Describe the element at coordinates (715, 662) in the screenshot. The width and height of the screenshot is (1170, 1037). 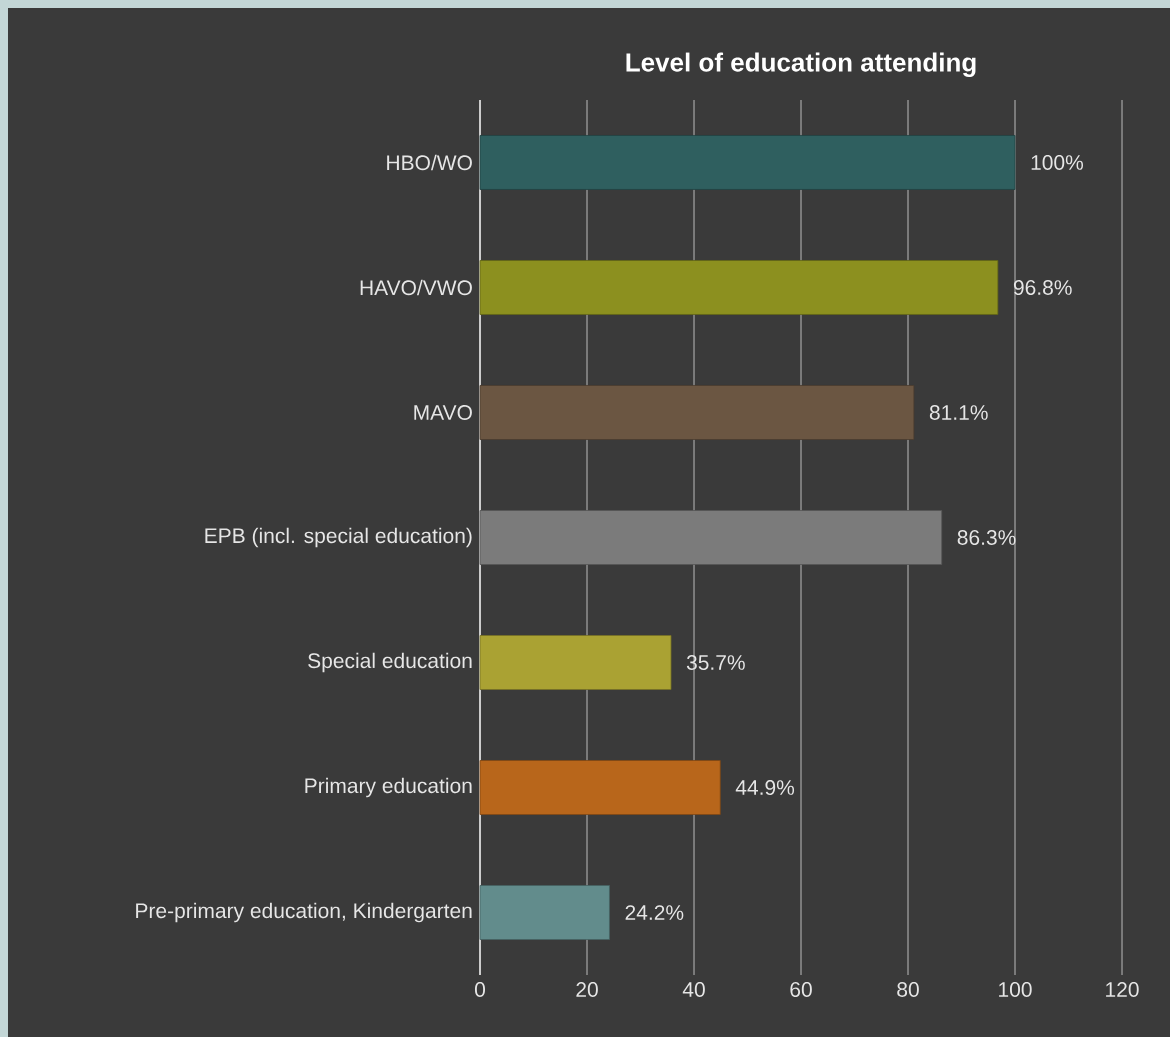
I see `data-label: 35.7%` at that location.